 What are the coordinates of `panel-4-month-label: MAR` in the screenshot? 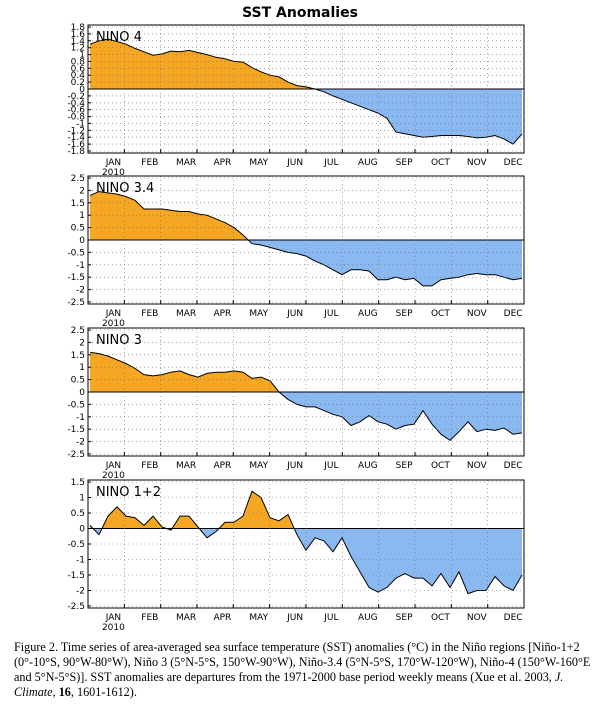 It's located at (186, 618).